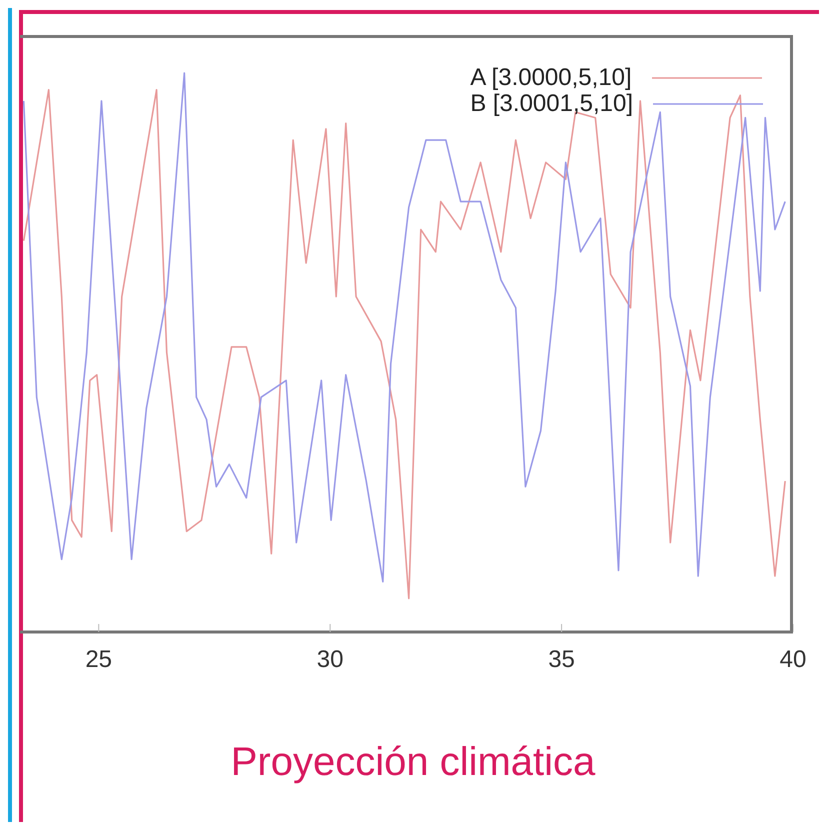  I want to click on x-tick-label: 40, so click(793, 660).